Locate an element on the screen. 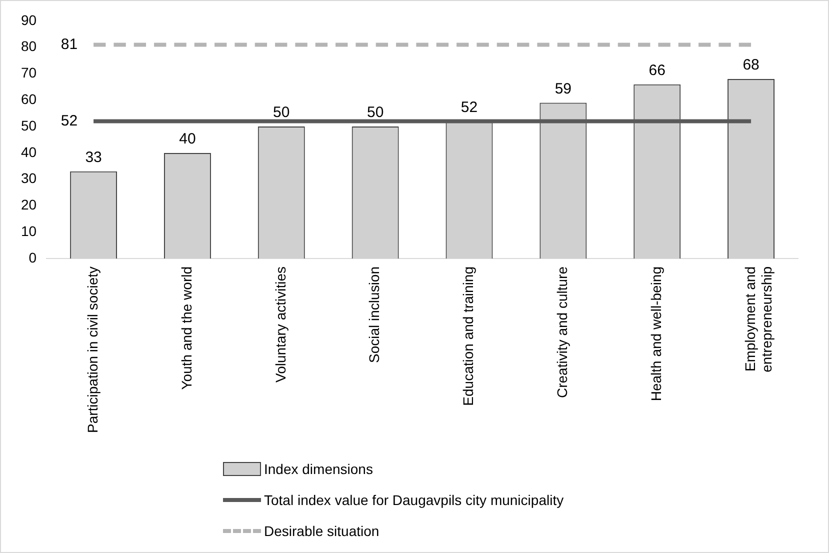 The image size is (829, 553). y-tick-label: 30 is located at coordinates (28, 178).